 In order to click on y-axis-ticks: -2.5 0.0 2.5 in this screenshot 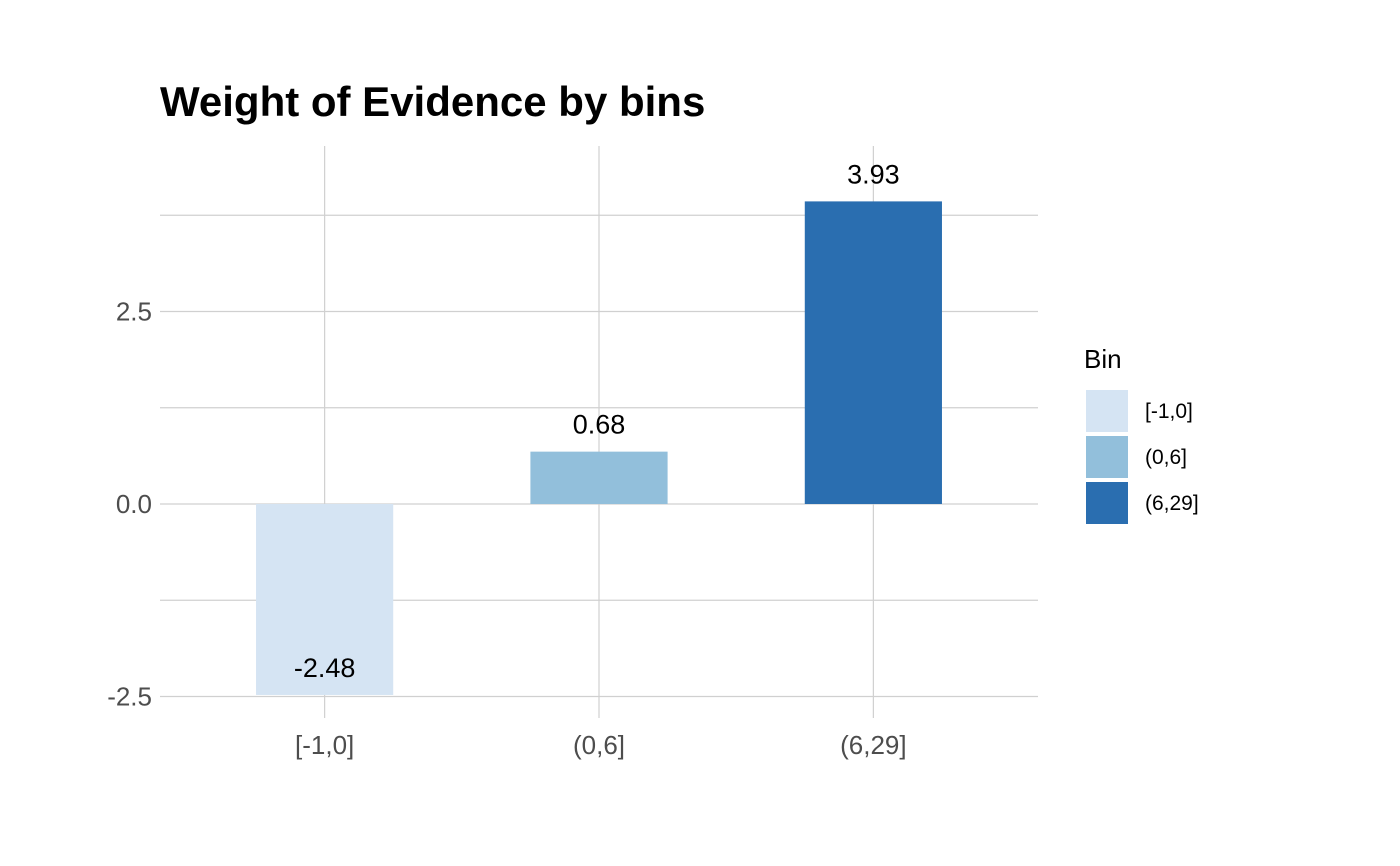, I will do `click(129, 504)`.